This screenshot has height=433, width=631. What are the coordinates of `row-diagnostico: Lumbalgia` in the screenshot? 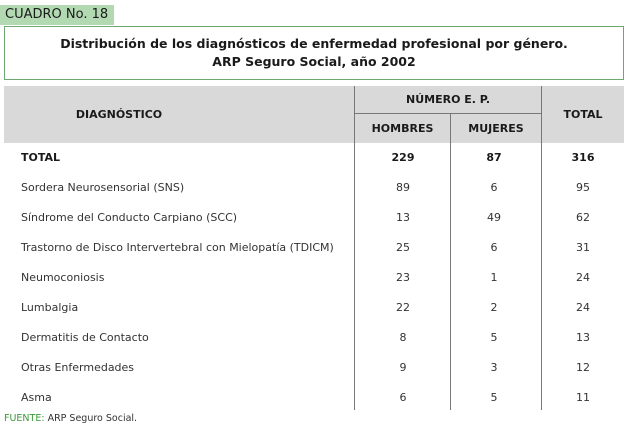 It's located at (50, 307).